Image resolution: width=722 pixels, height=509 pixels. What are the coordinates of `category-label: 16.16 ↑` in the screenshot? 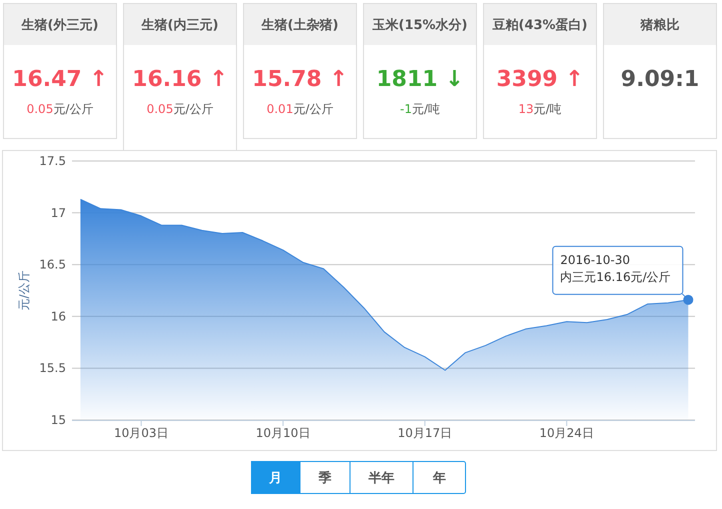 It's located at (180, 79).